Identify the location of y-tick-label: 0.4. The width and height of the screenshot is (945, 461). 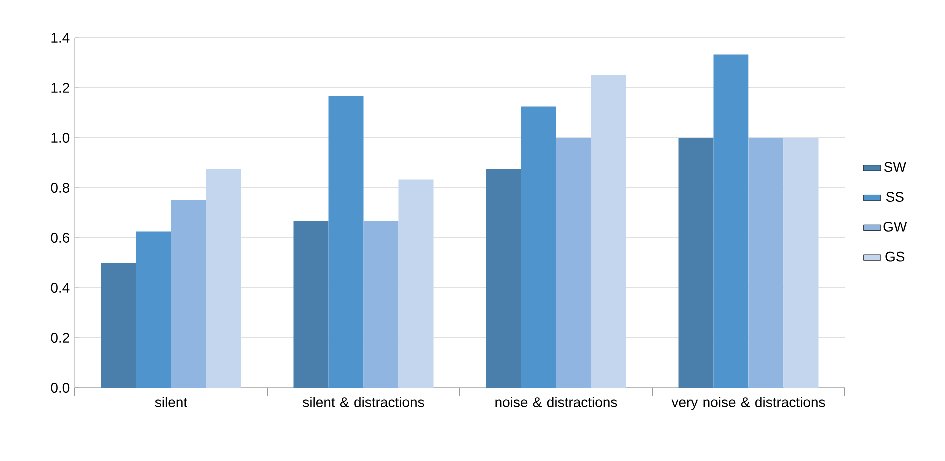
(60, 288).